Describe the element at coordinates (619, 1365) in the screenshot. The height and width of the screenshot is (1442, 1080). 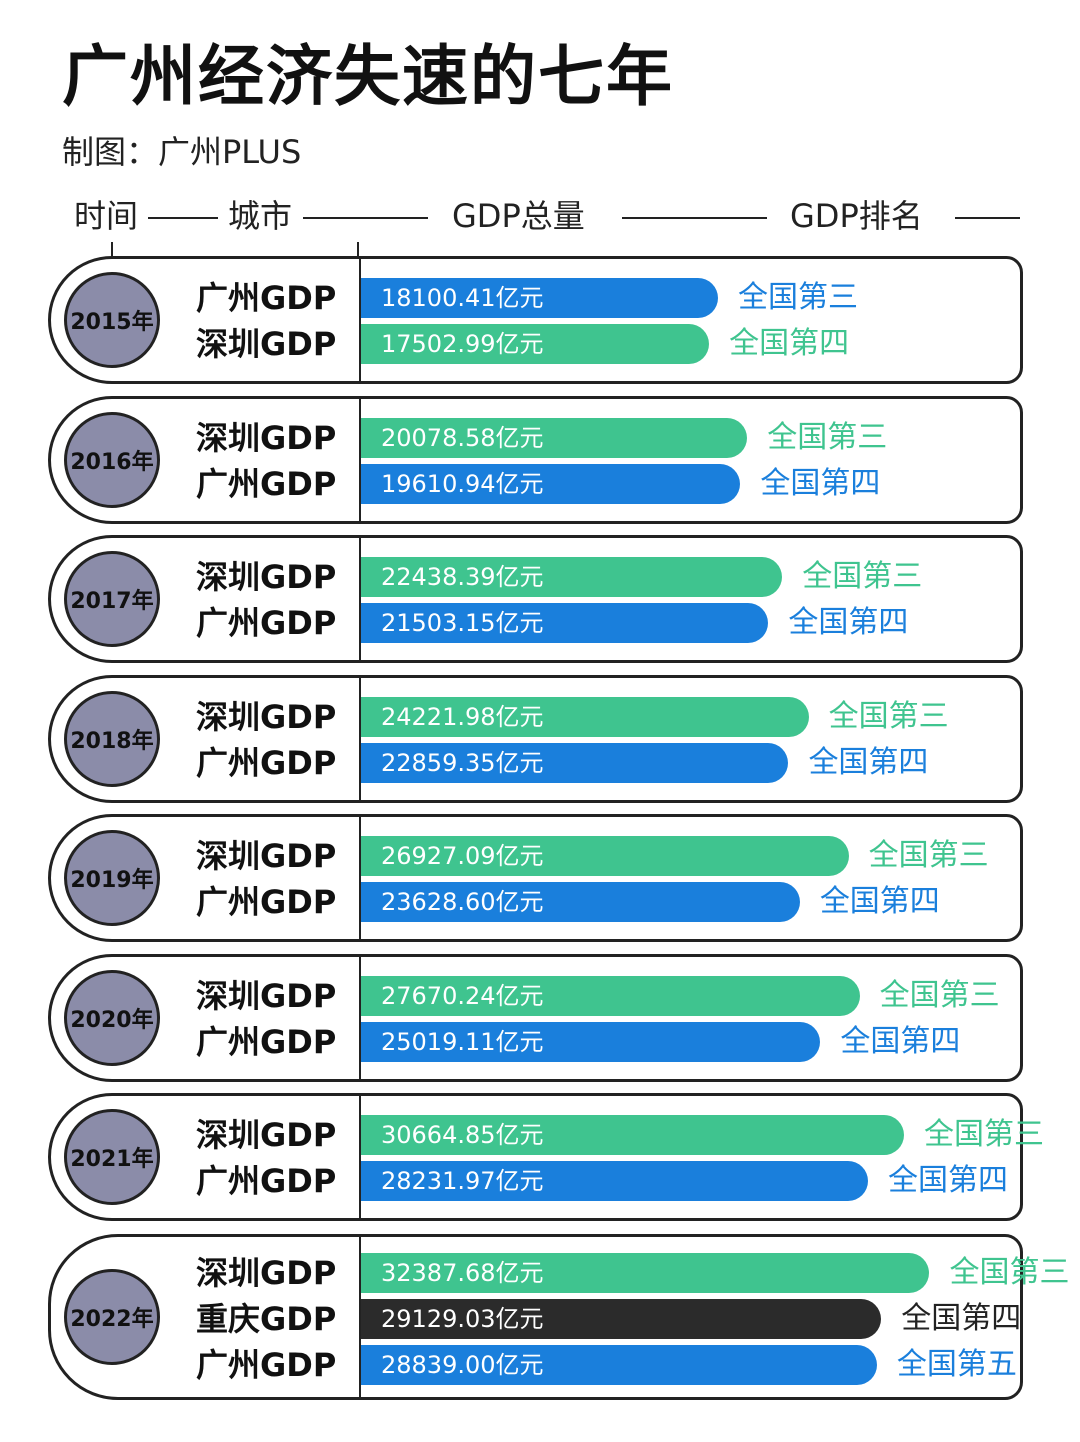
I see `gdp-bar-guangzhou: 28839.00亿元` at that location.